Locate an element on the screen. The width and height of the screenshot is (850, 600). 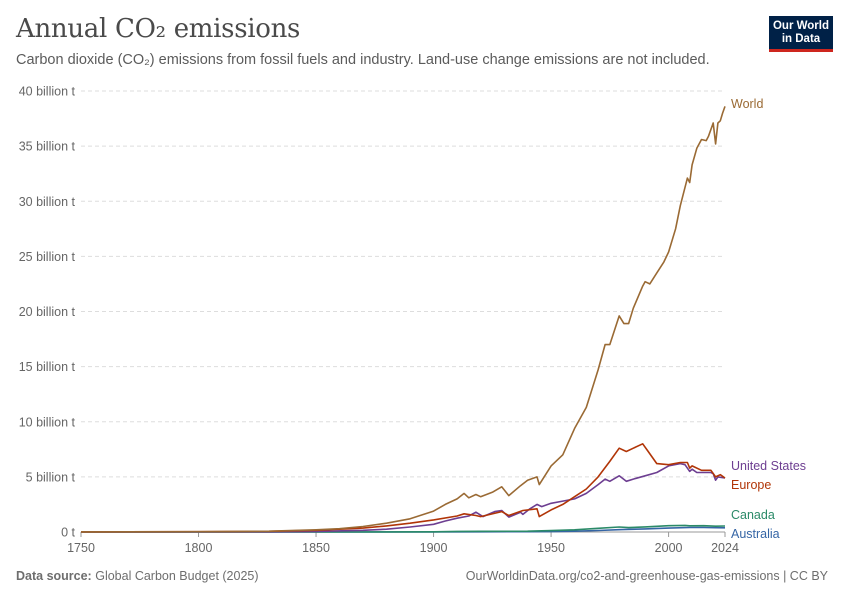
series-line-united-states is located at coordinates (403, 497).